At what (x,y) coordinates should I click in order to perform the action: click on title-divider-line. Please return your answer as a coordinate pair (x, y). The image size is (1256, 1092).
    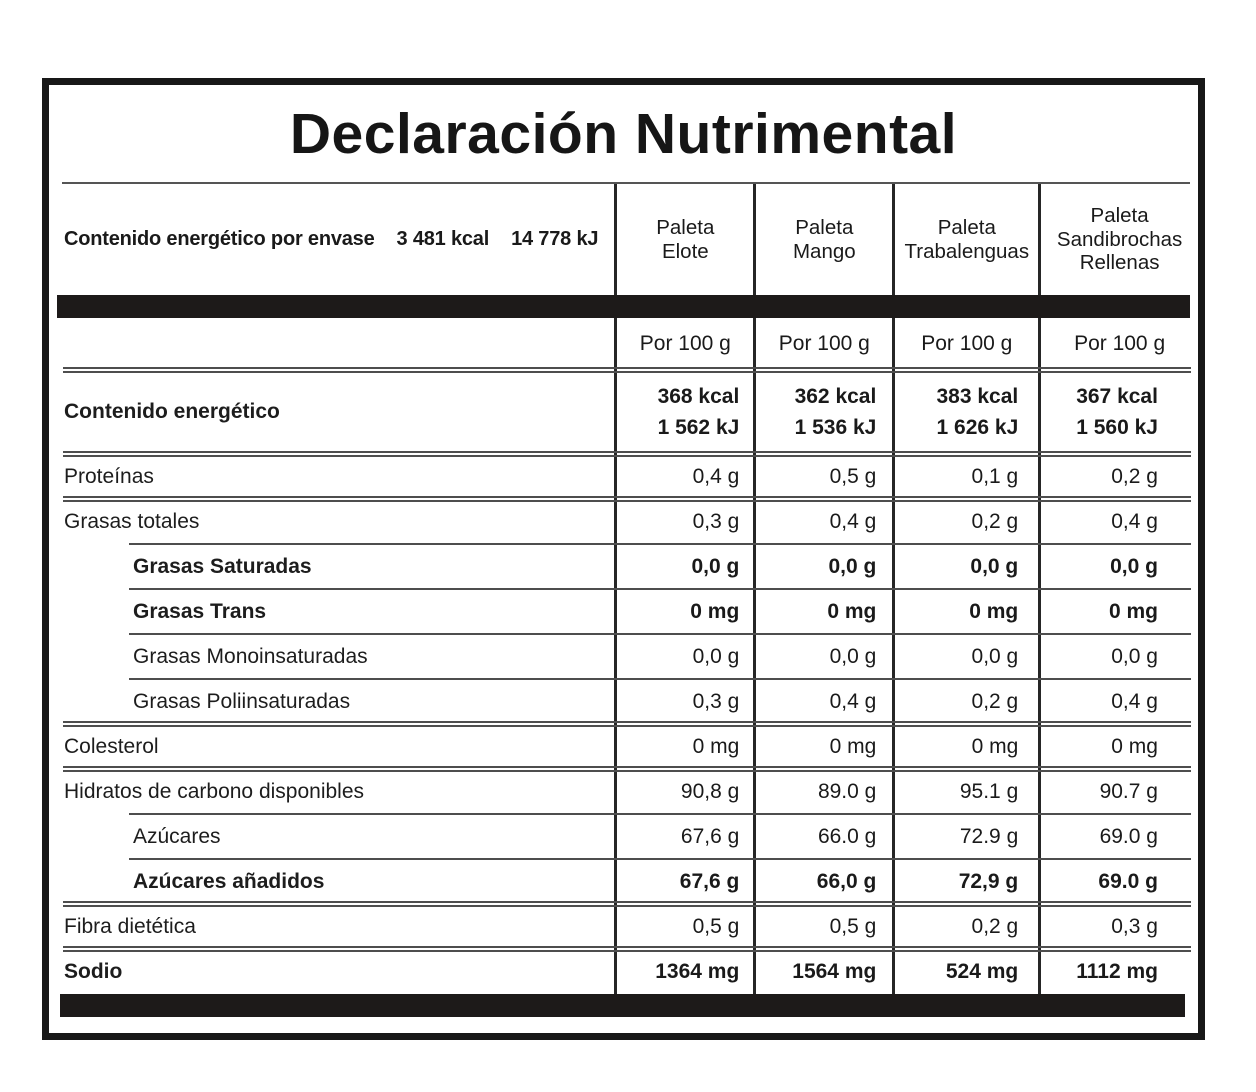
    Looking at the image, I should click on (626, 183).